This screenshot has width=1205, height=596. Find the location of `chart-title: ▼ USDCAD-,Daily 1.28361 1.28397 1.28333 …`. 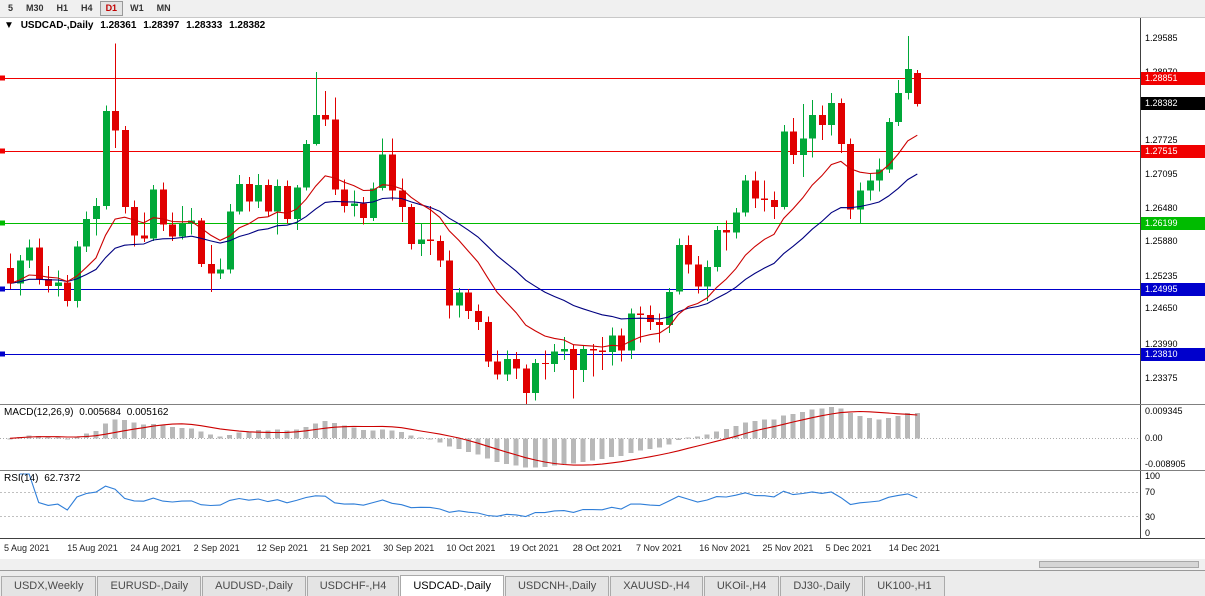

chart-title: ▼ USDCAD-,Daily 1.28361 1.28397 1.28333 … is located at coordinates (136, 25).